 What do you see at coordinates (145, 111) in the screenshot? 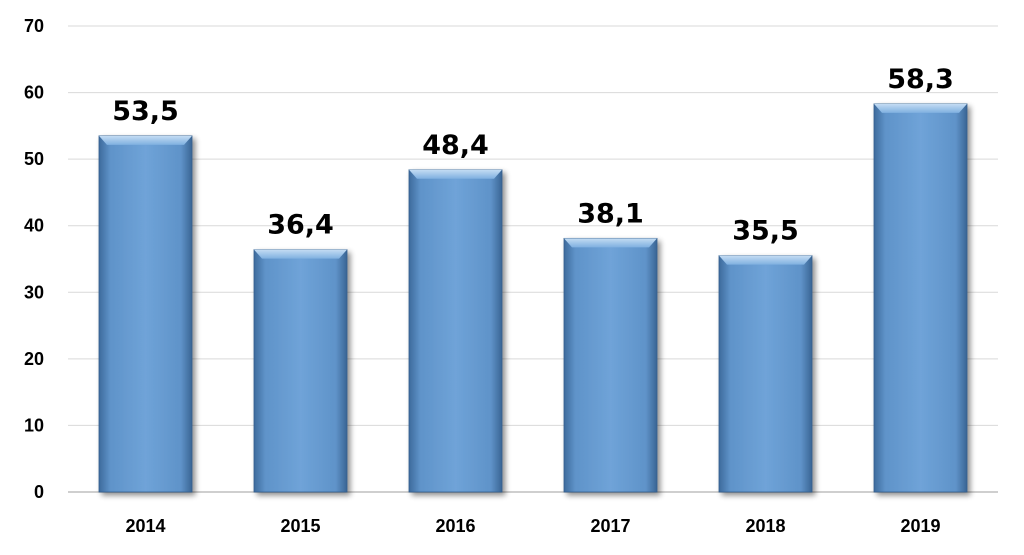
I see `data-label: 53,5` at bounding box center [145, 111].